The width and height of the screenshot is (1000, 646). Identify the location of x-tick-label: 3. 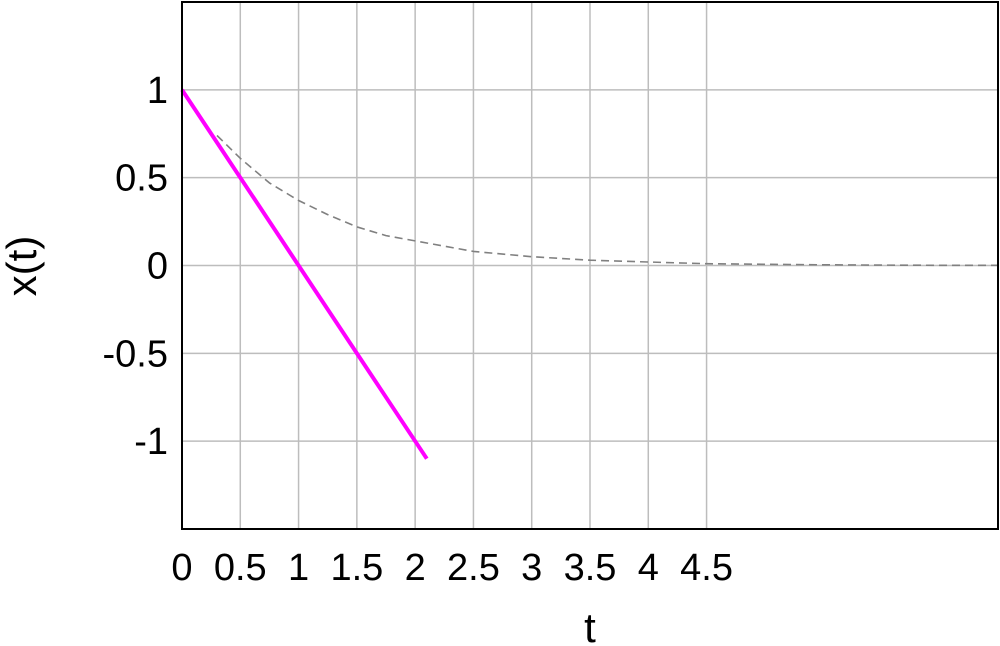
(531, 568).